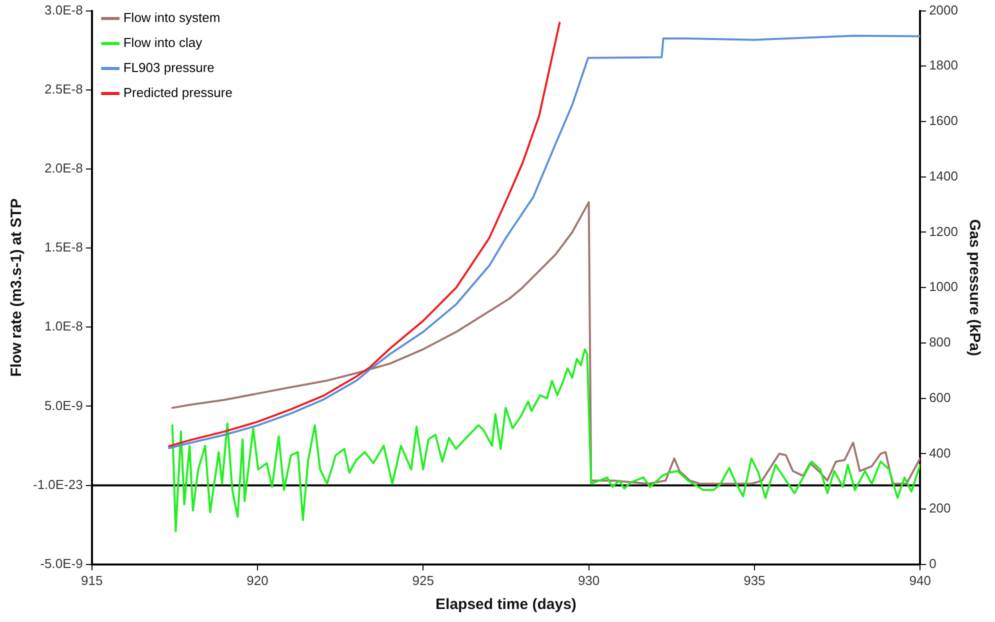 The width and height of the screenshot is (995, 622). Describe the element at coordinates (943, 120) in the screenshot. I see `y2-tick-label: 1600` at that location.